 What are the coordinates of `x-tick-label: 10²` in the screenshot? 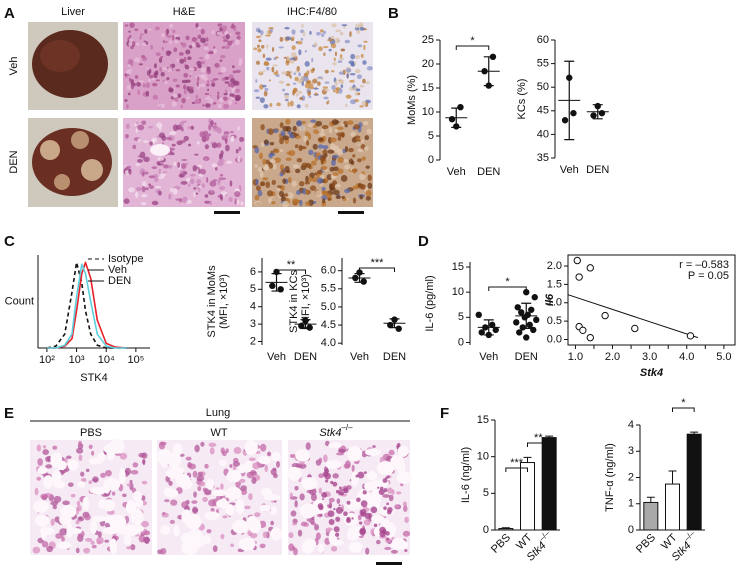 It's located at (47, 360).